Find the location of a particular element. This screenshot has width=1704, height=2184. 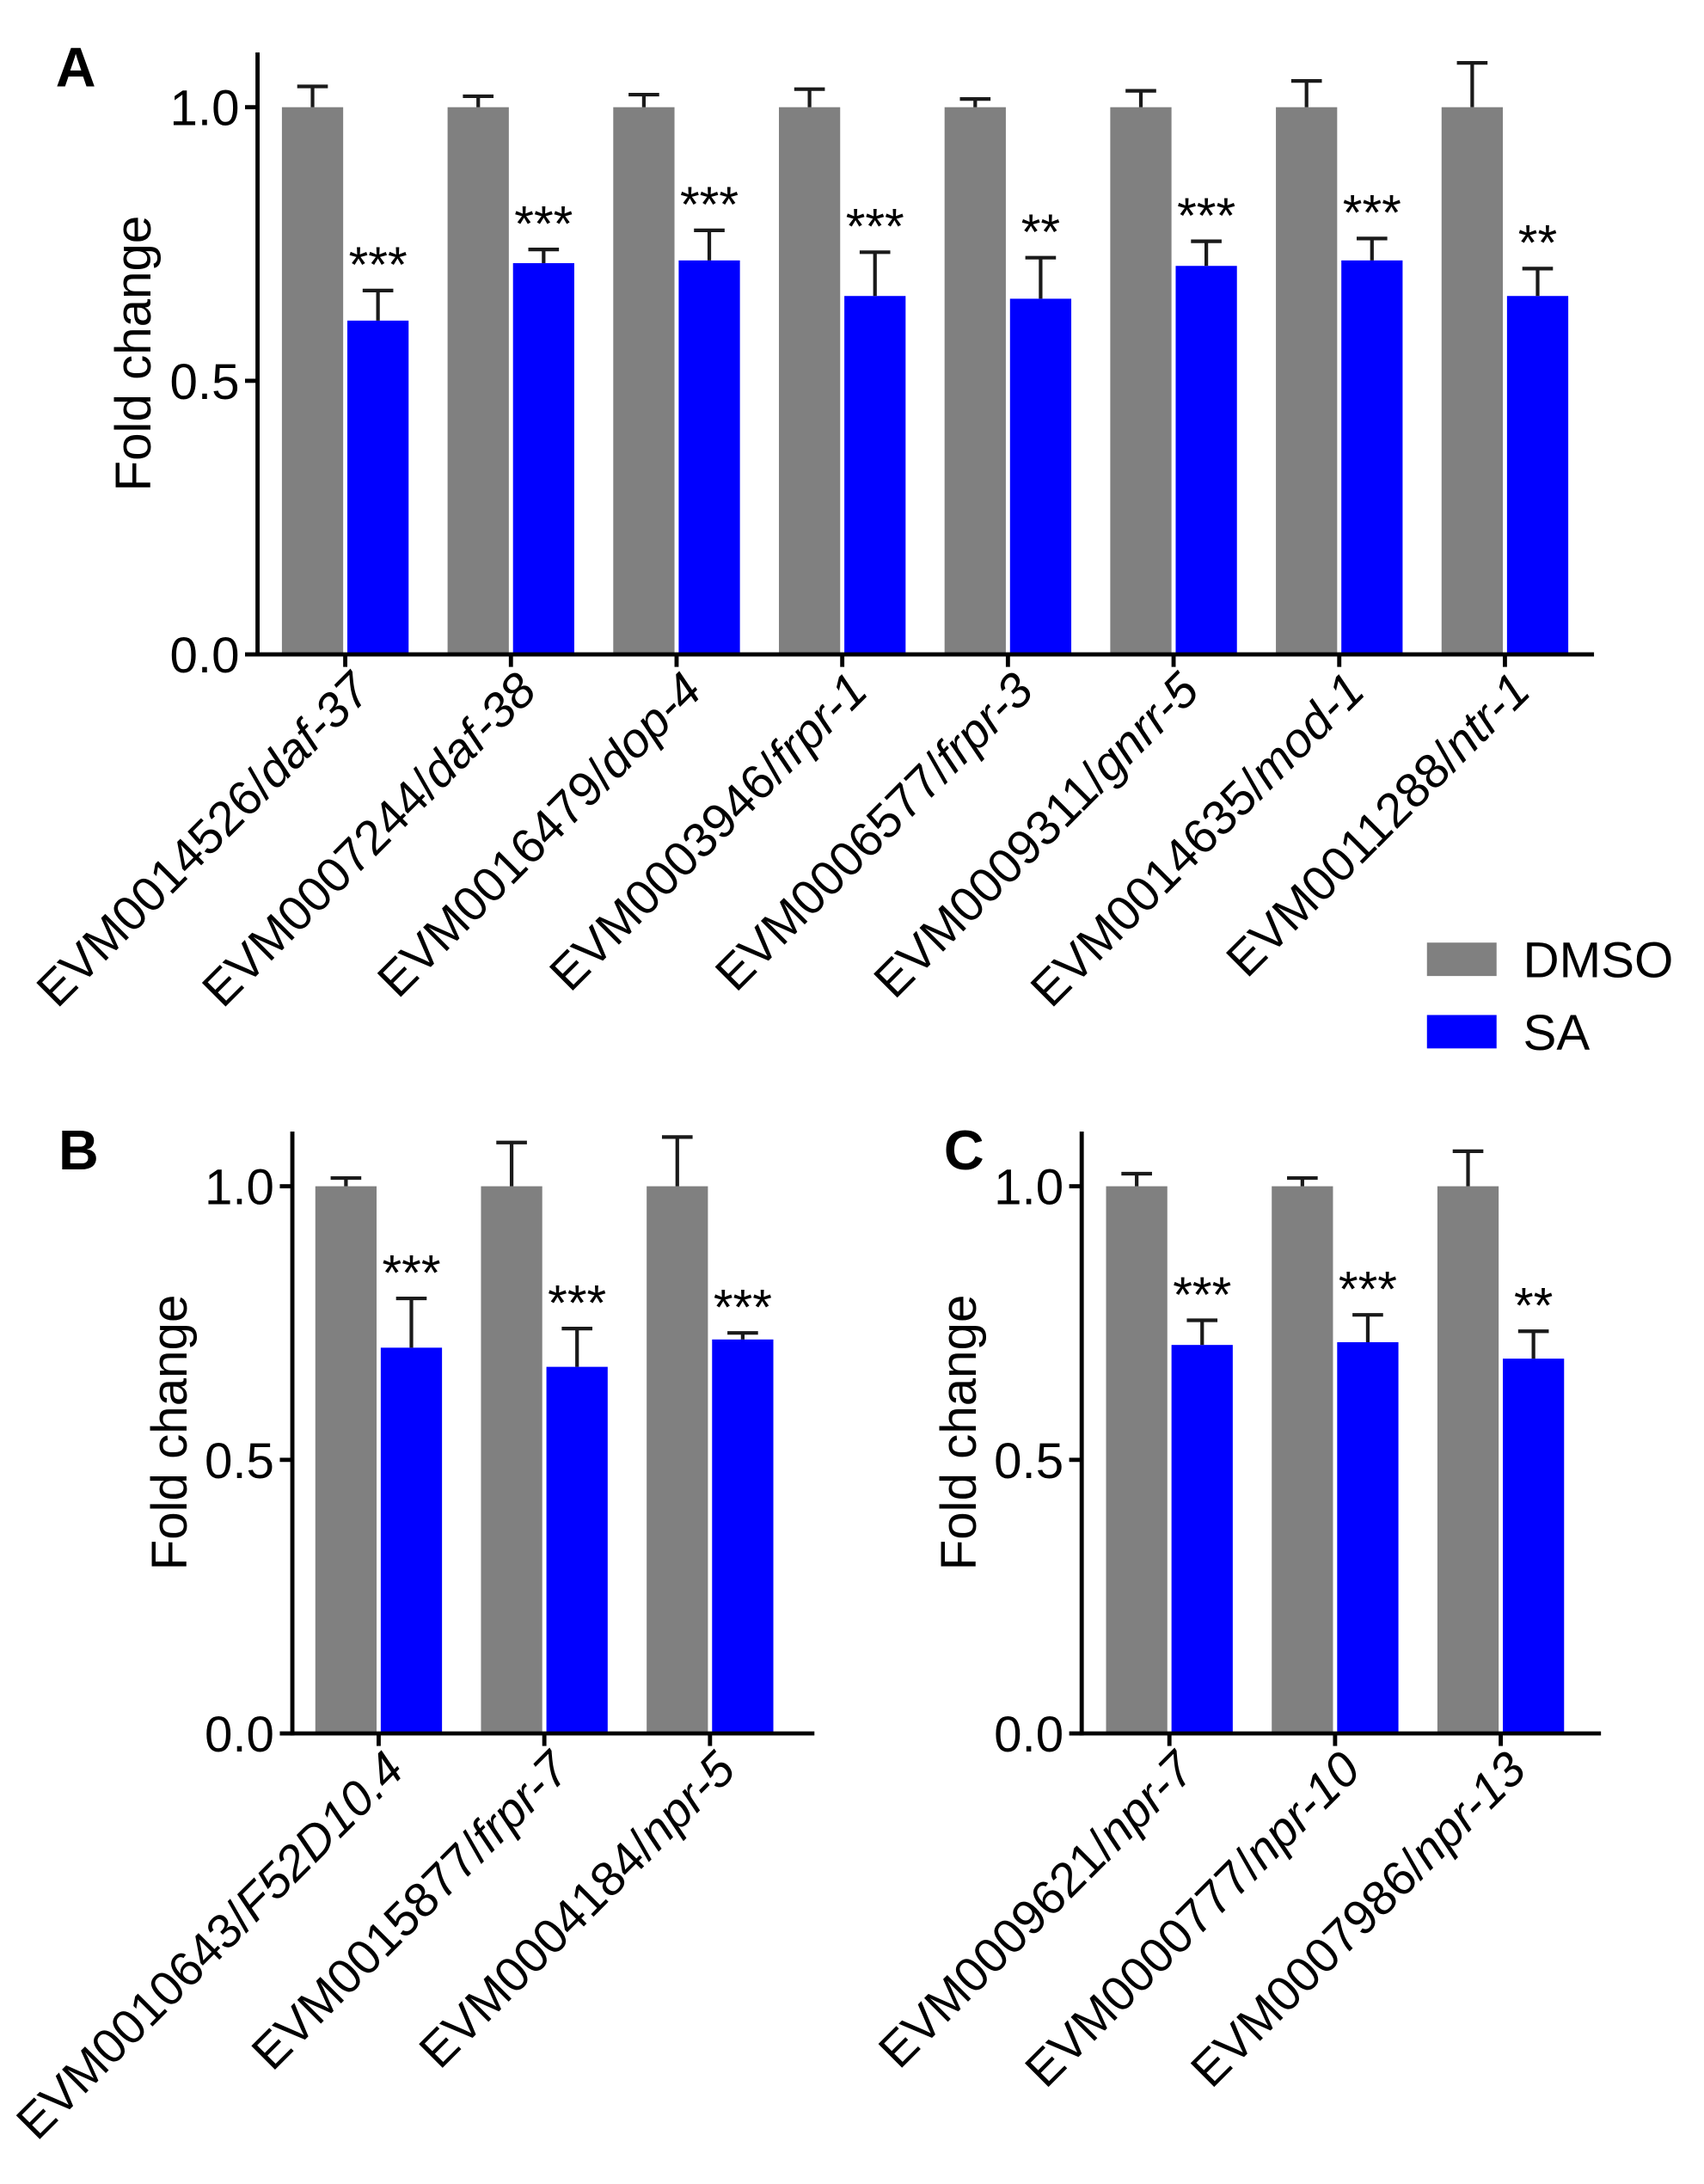

legend-label-sa: SA is located at coordinates (1556, 1033).